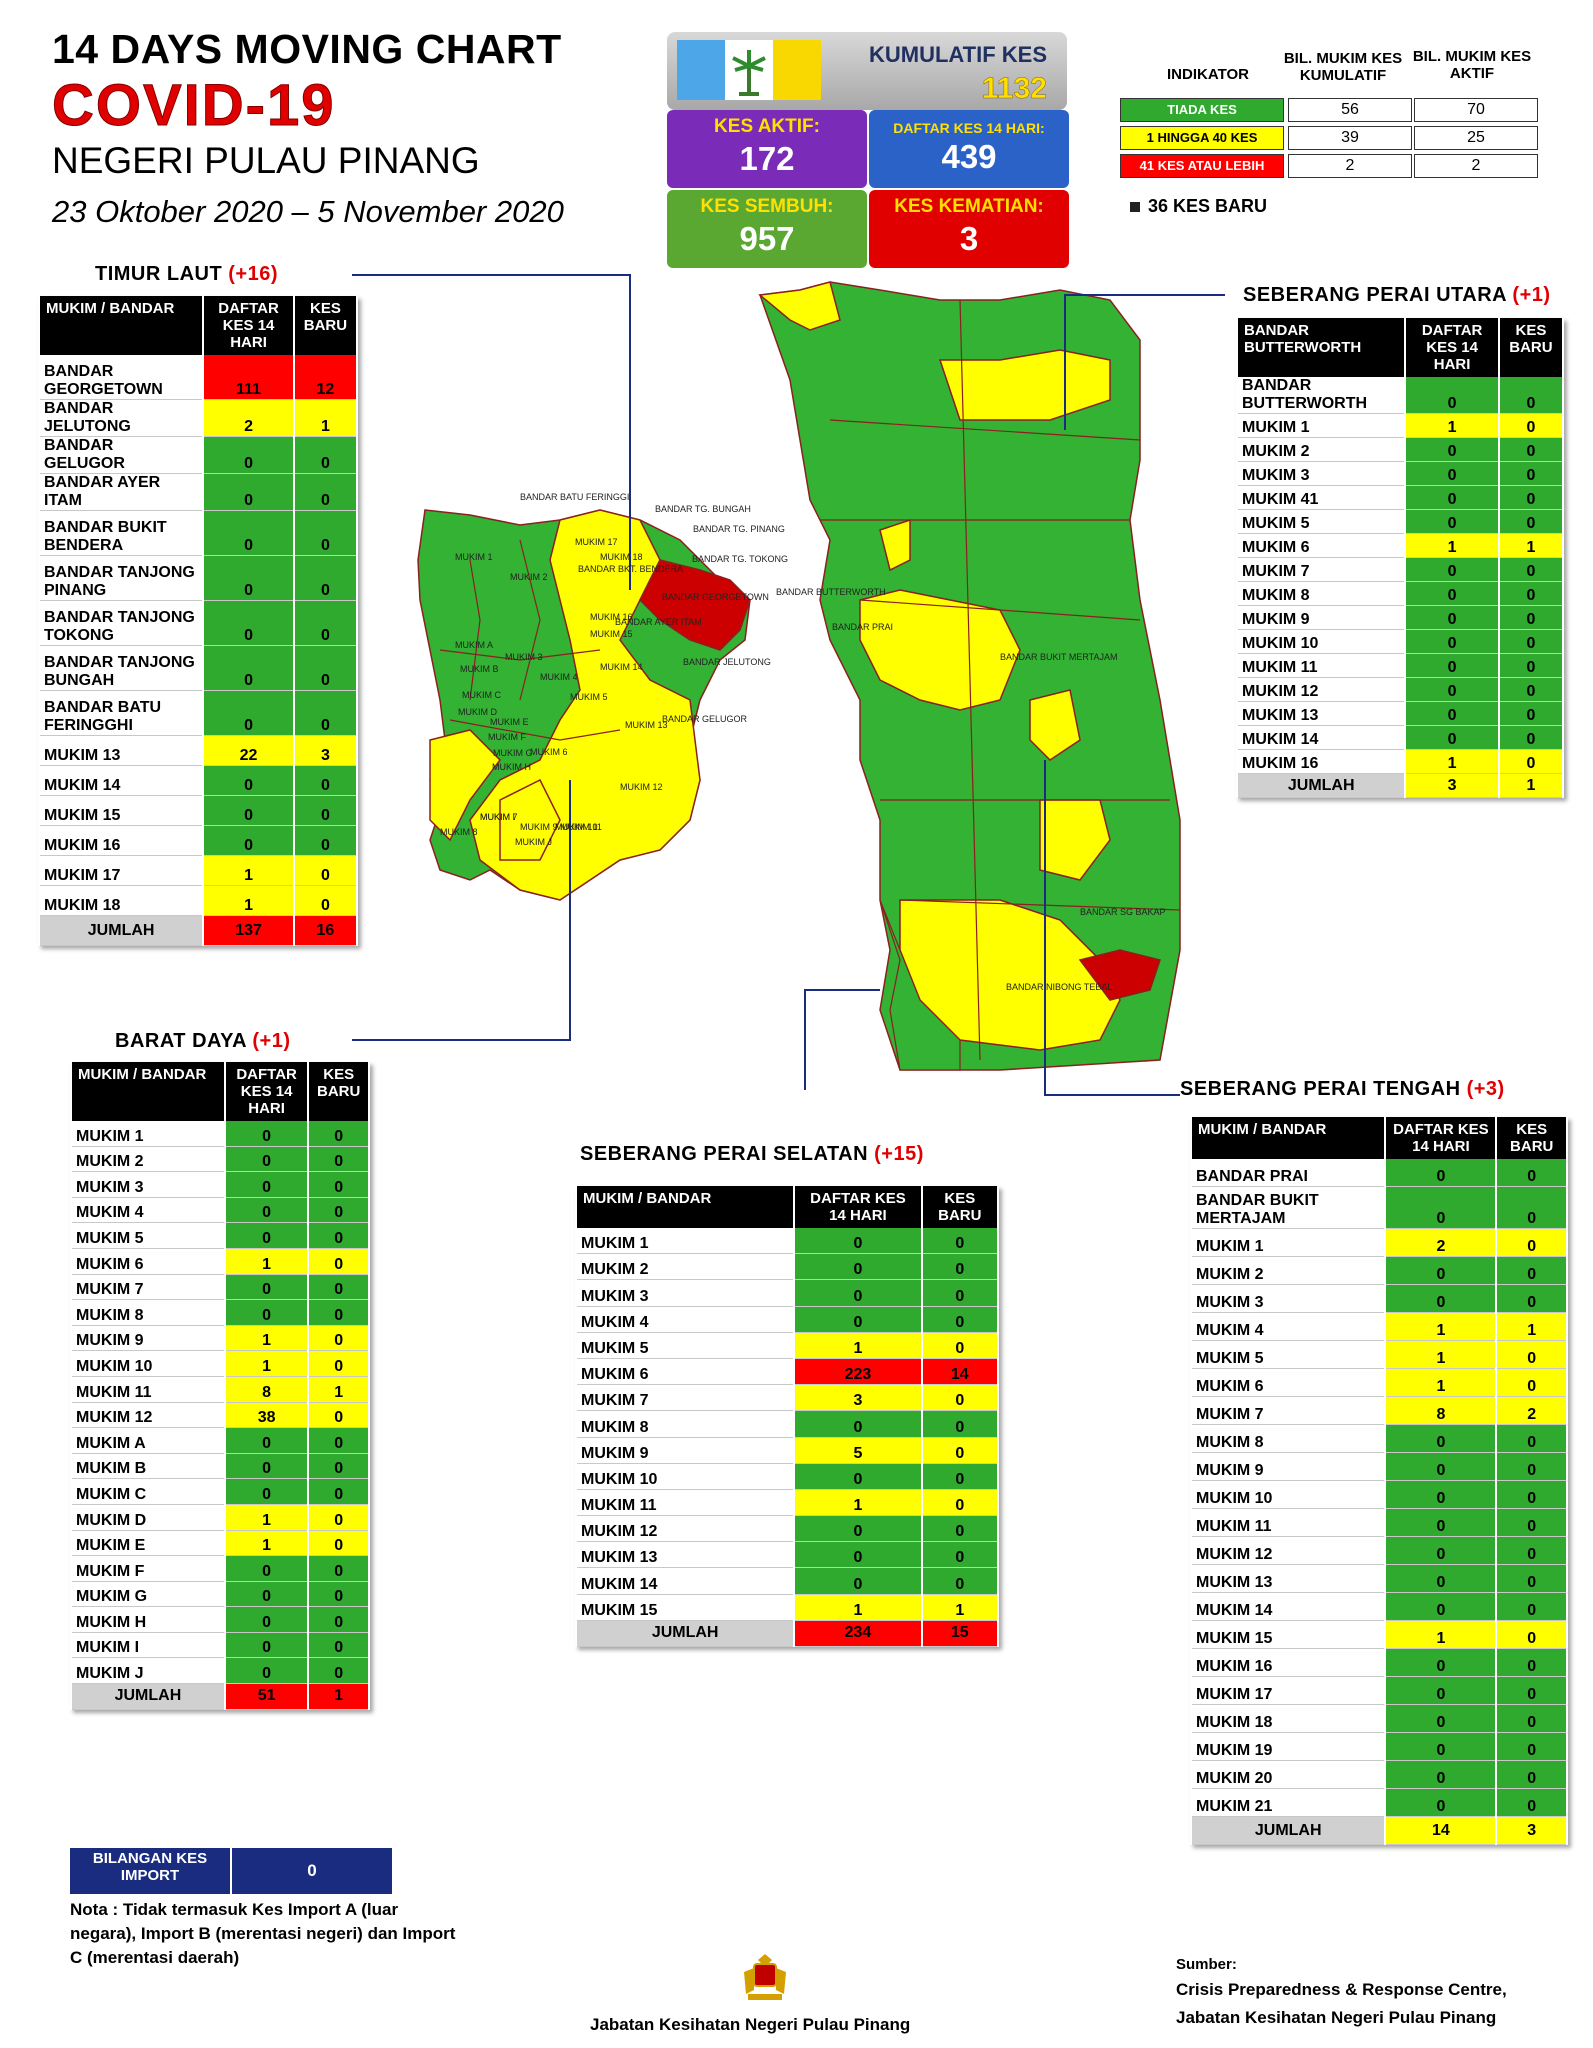 This screenshot has width=1593, height=2048. I want to click on table-row: MUKIM 15 0 0, so click(198, 811).